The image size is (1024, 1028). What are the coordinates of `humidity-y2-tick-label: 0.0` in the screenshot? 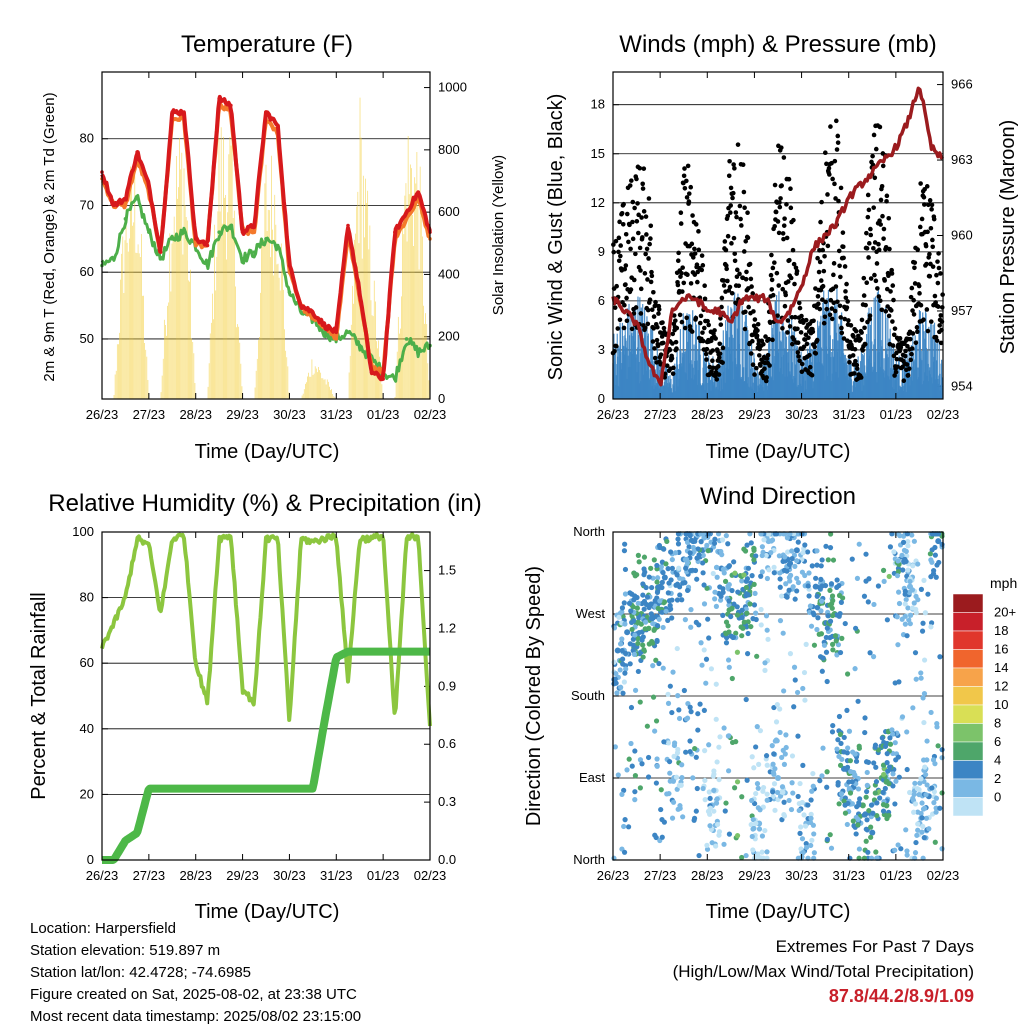 It's located at (447, 859).